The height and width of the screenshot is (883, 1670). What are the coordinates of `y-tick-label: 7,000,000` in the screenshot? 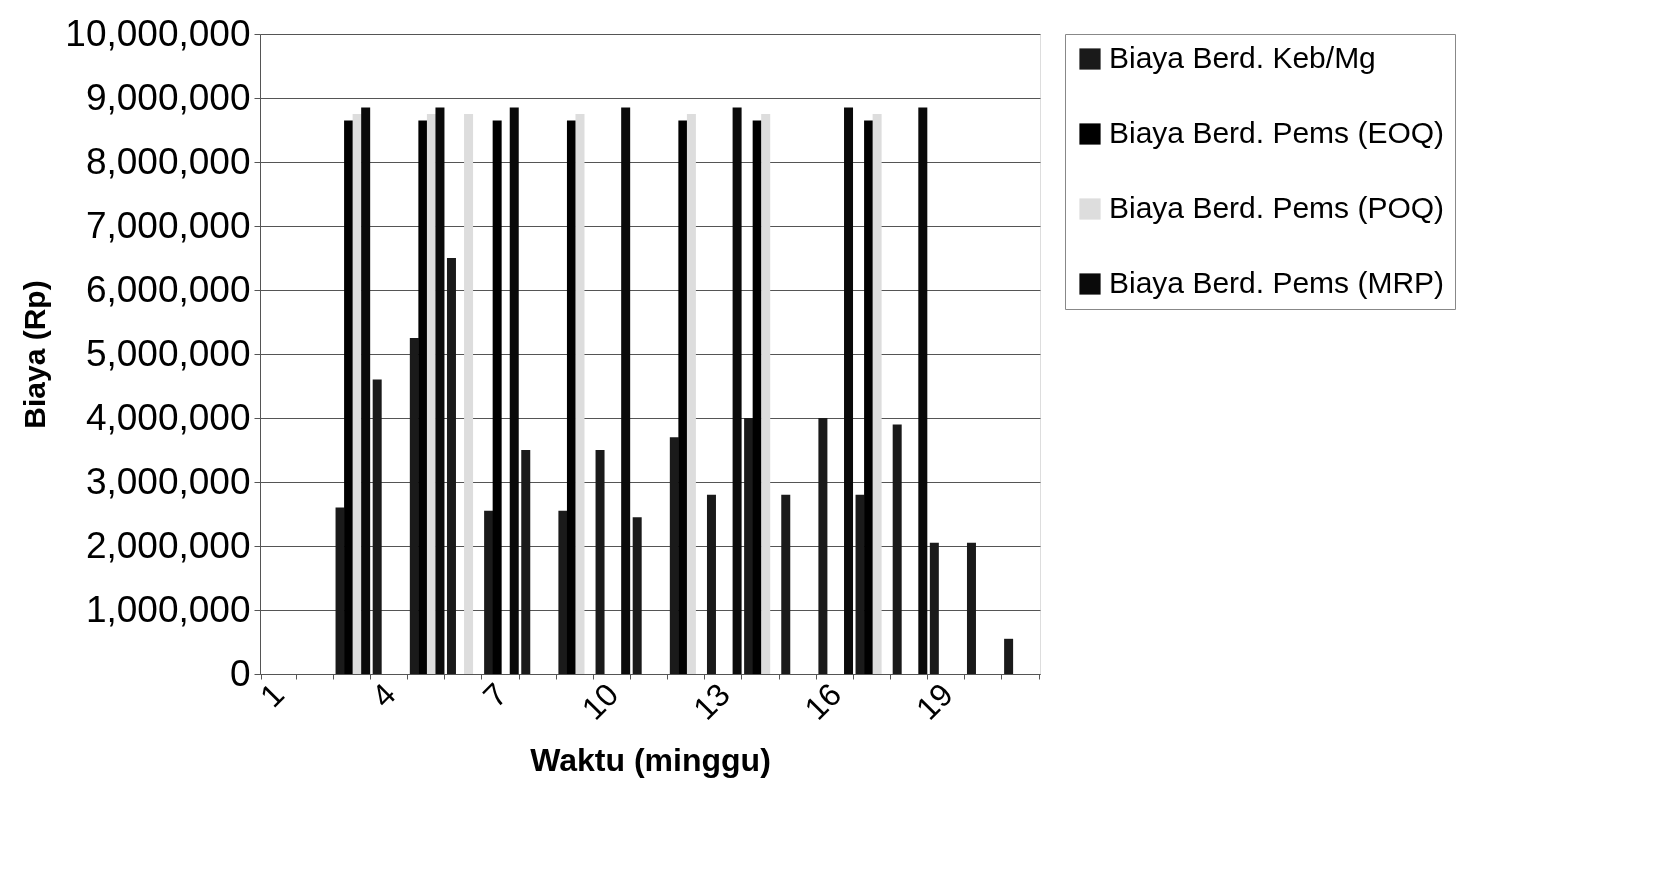 It's located at (168, 225).